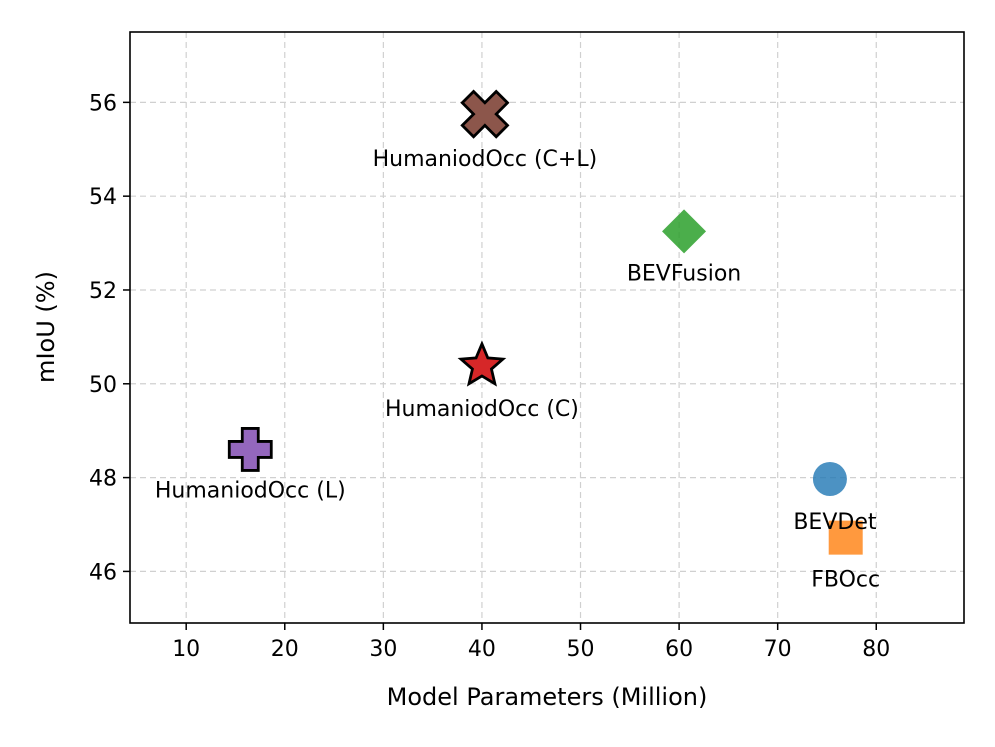 This screenshot has height=747, width=995. Describe the element at coordinates (485, 159) in the screenshot. I see `label-humaniodocc-c-l: HumaniodOcc (C+L)` at that location.